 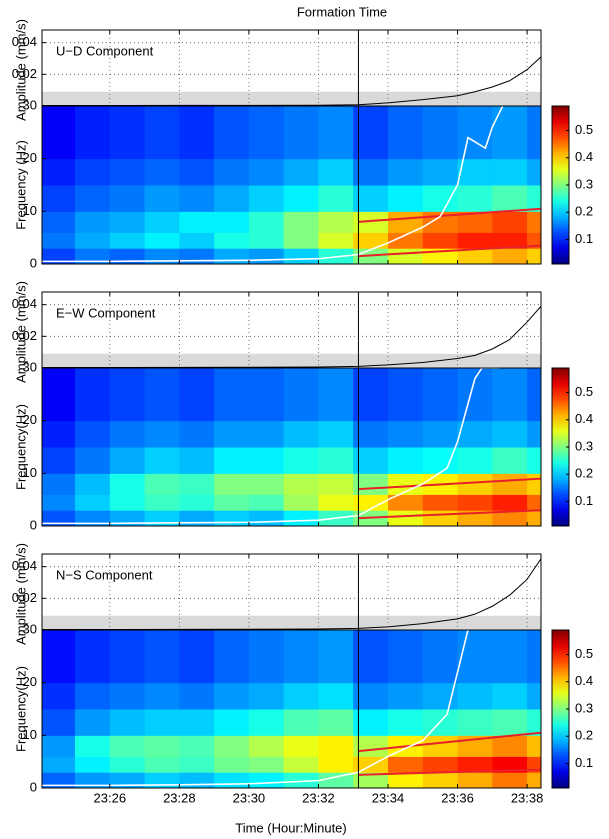 What do you see at coordinates (24, 303) in the screenshot?
I see `y-tick-label: 0.04` at bounding box center [24, 303].